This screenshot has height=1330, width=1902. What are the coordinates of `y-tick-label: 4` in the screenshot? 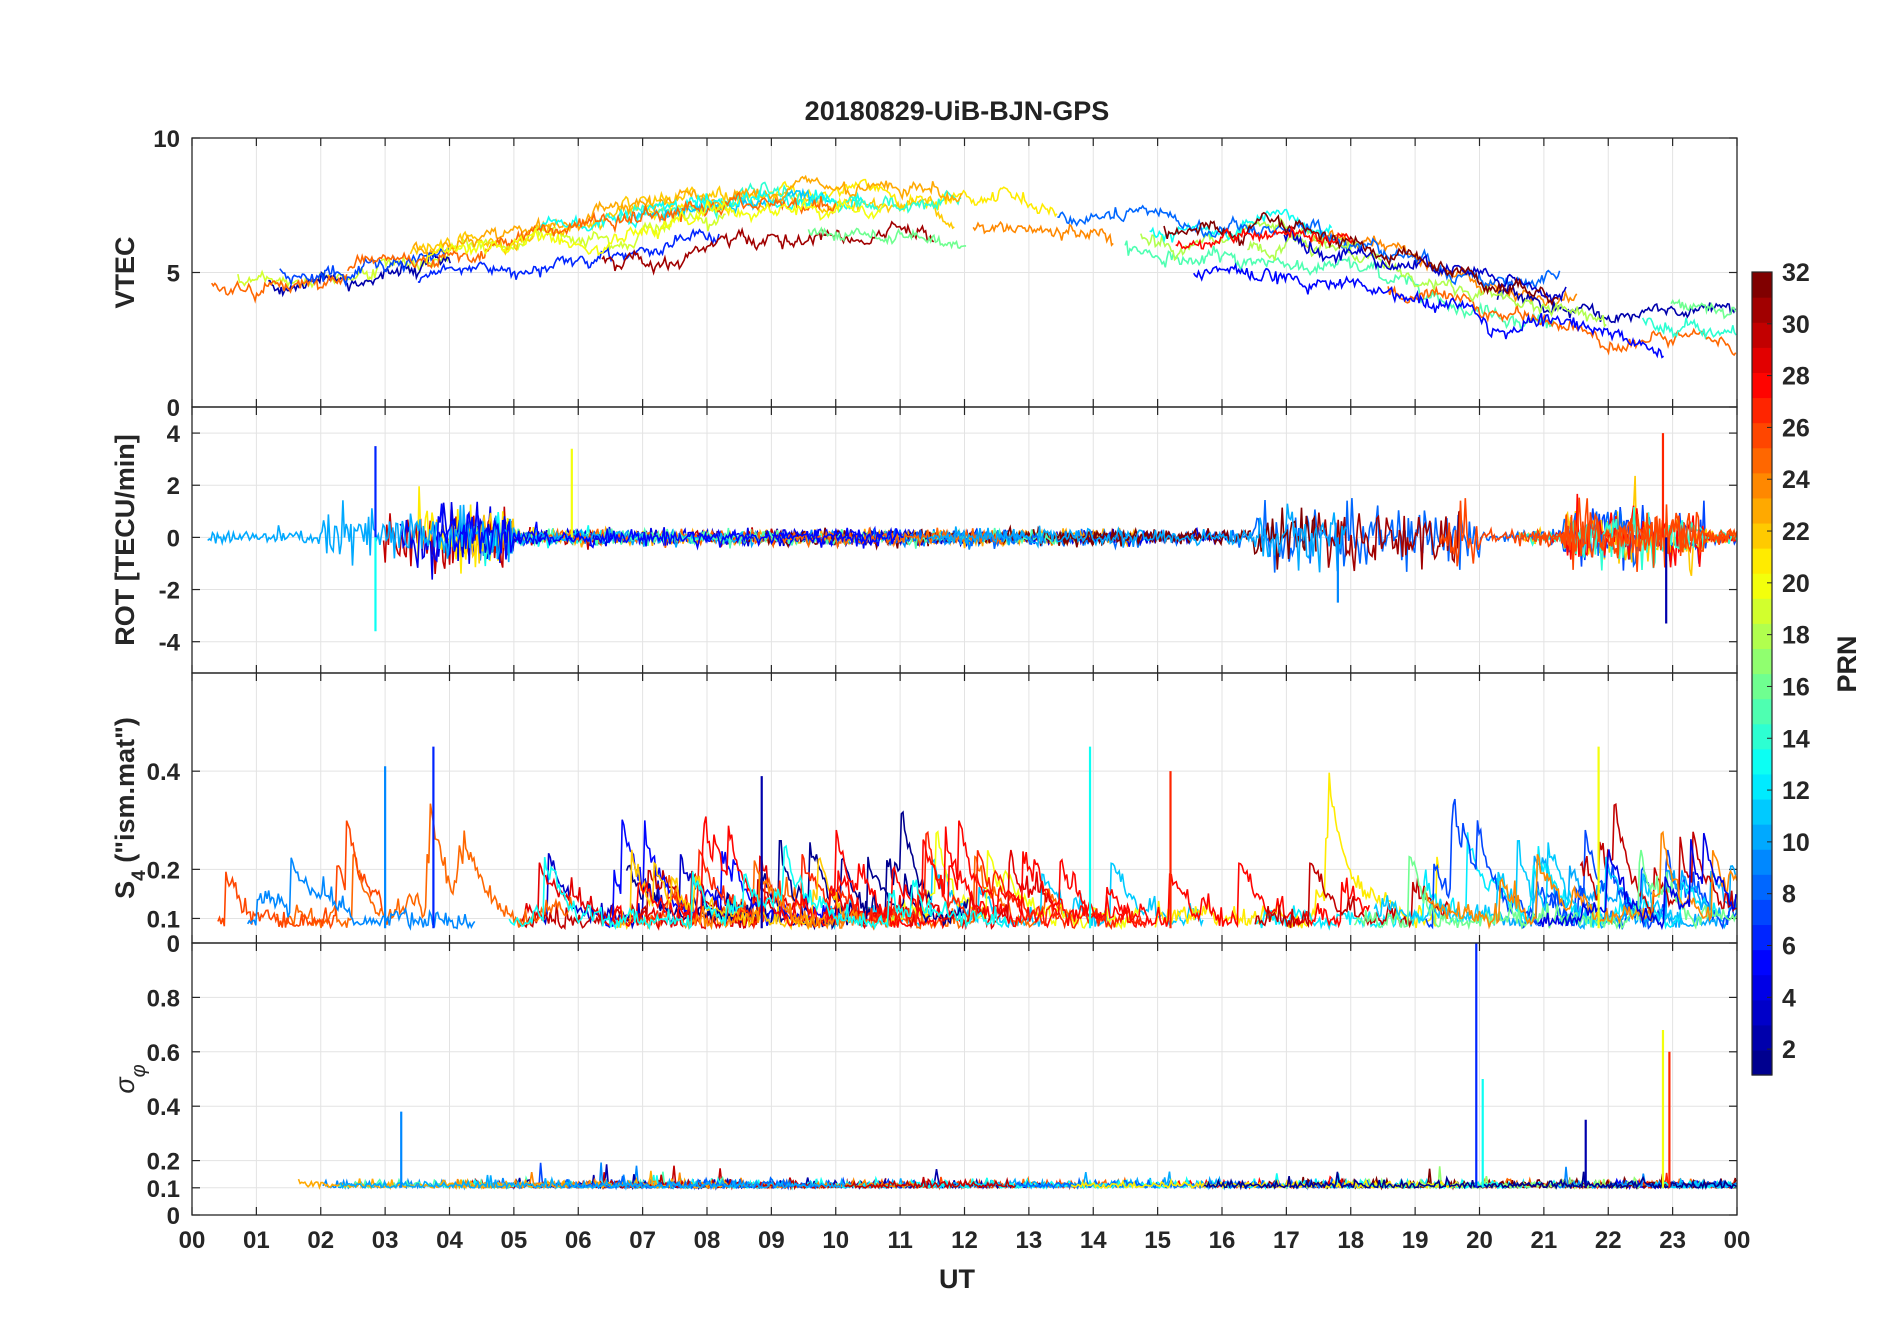 It's located at (174, 434).